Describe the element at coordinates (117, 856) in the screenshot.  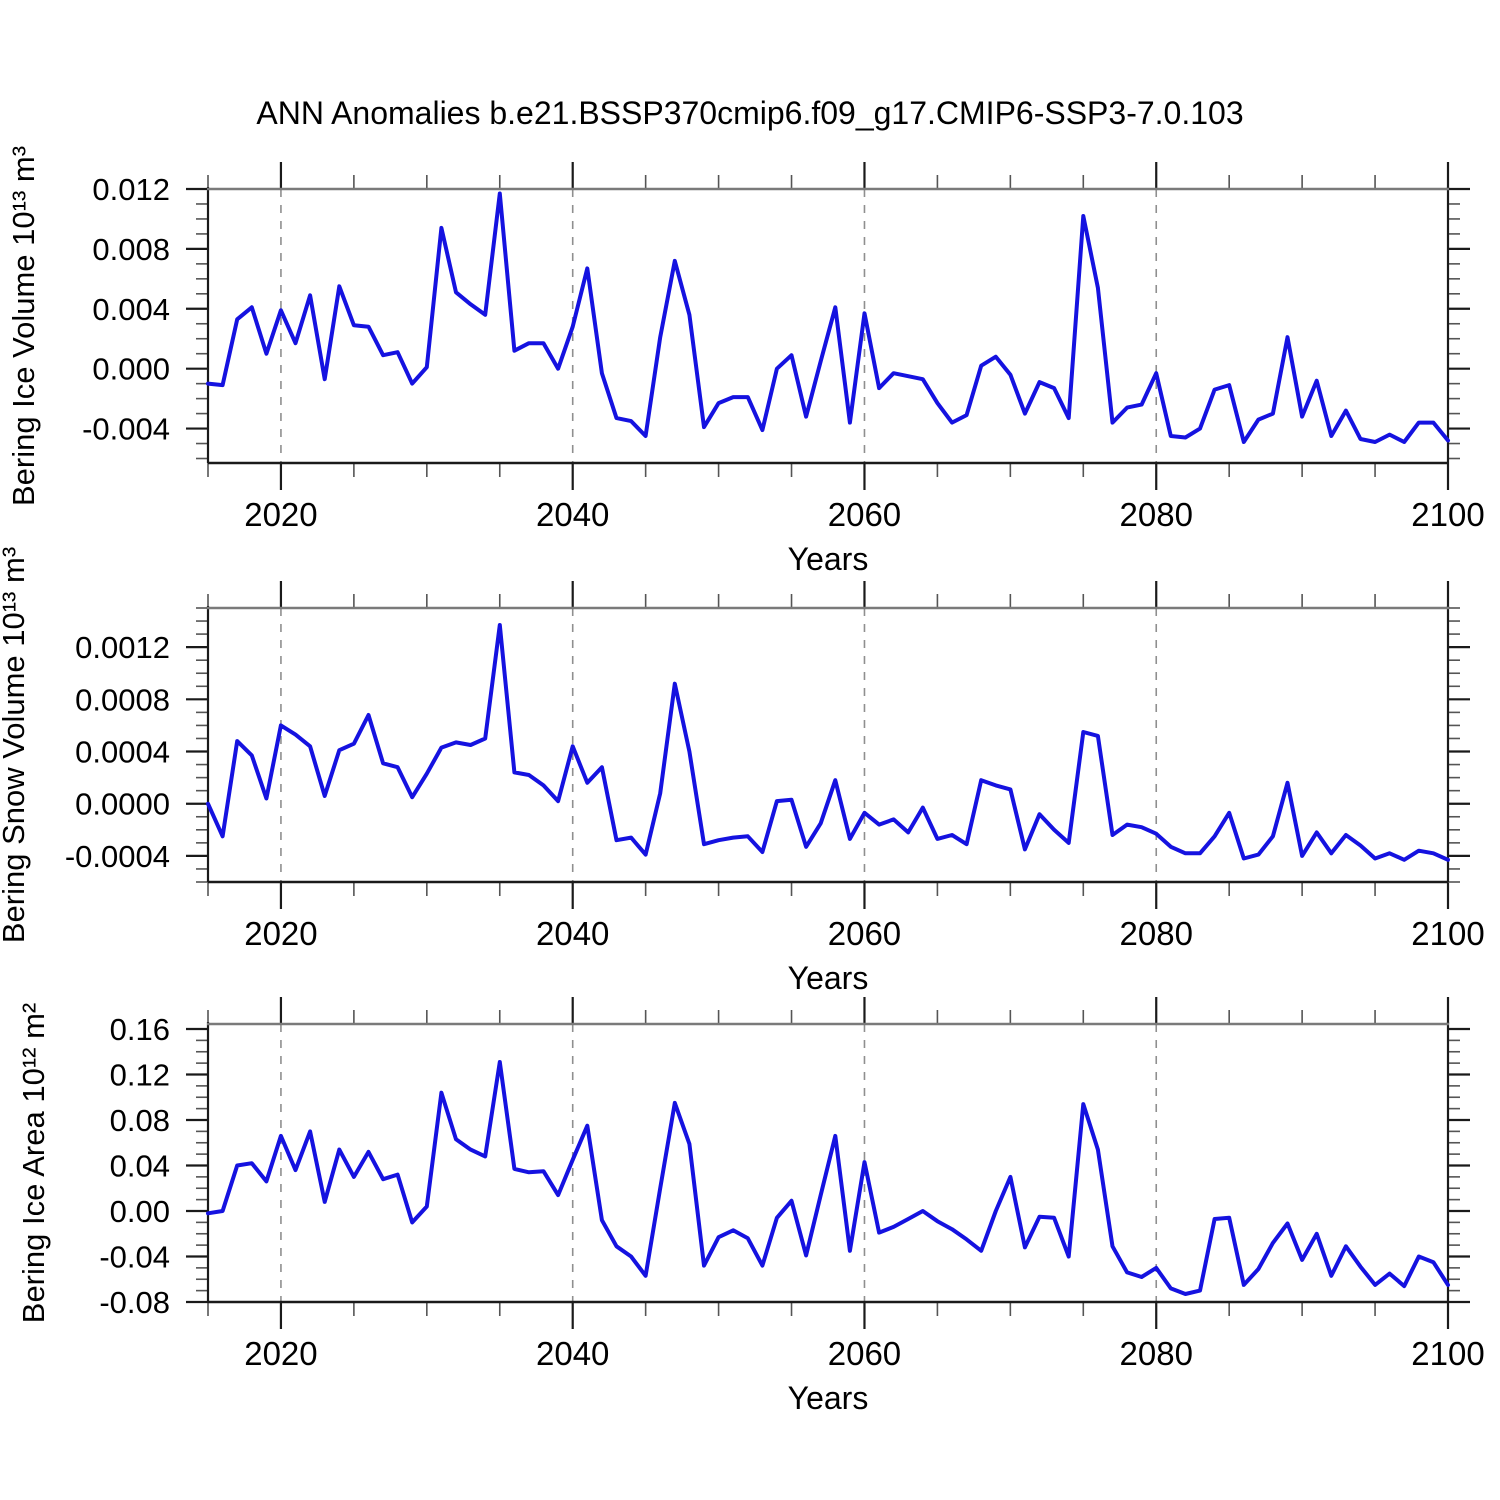
I see `y-tick-label: -0.0004` at that location.